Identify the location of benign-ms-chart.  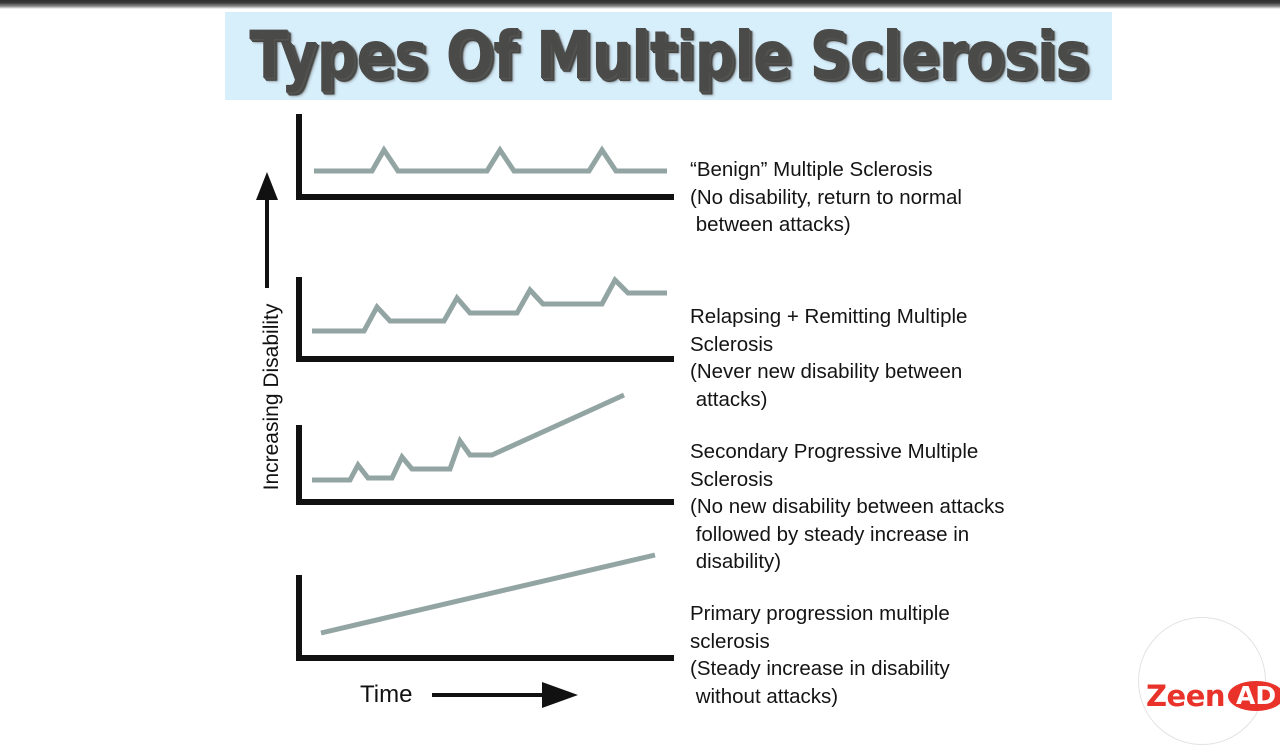
(485, 157).